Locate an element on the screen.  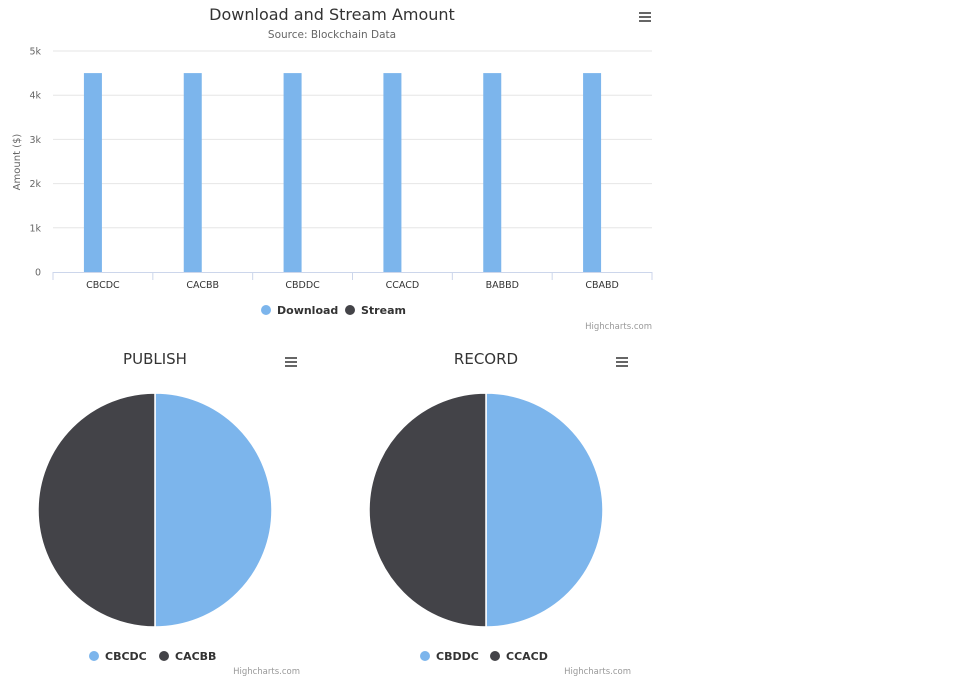
bar-download-cbabd is located at coordinates (592, 172).